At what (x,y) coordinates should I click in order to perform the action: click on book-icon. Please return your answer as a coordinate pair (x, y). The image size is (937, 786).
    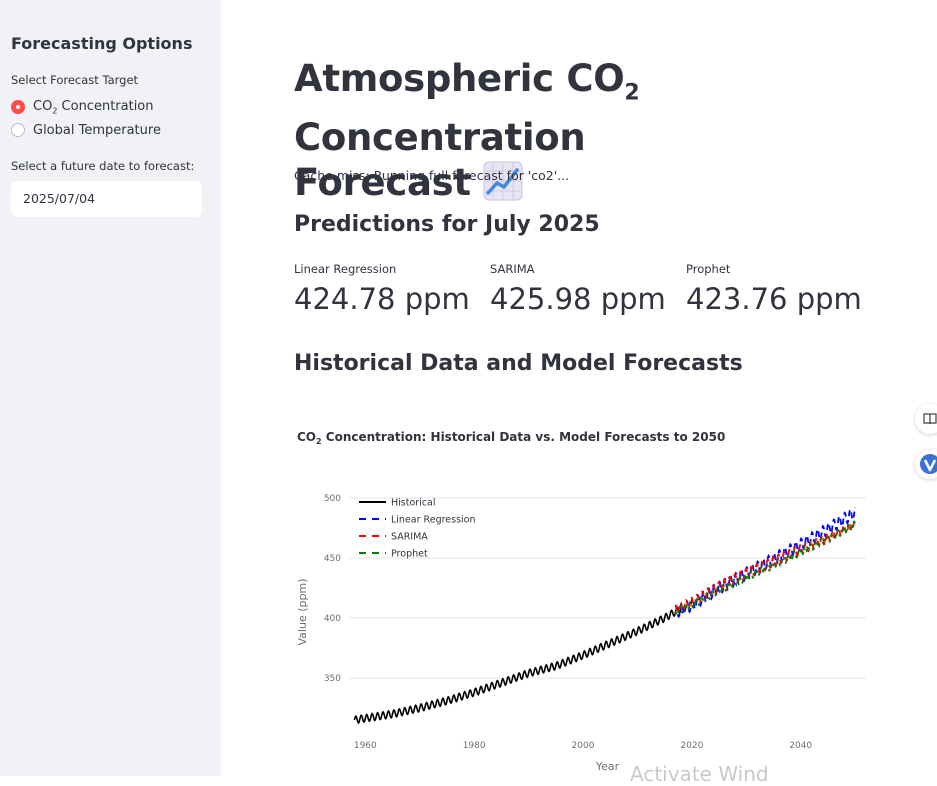
    Looking at the image, I should click on (930, 419).